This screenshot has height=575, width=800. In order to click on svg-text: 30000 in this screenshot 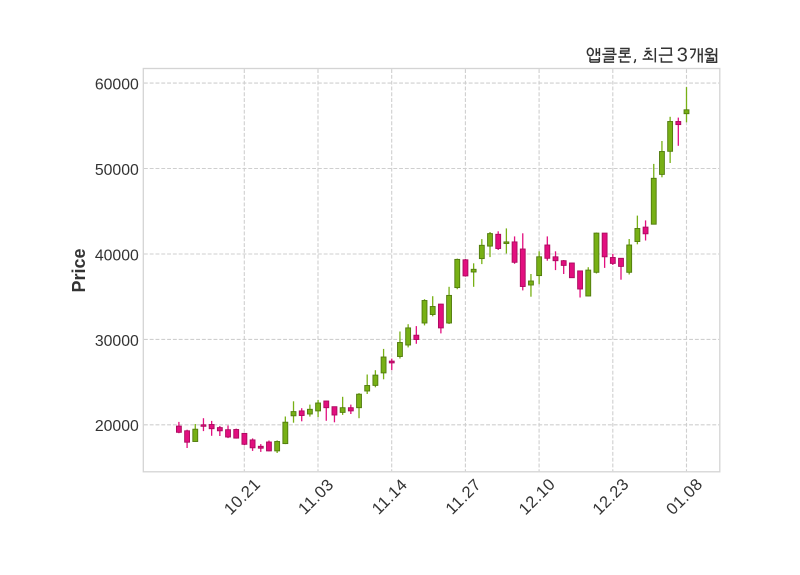, I will do `click(117, 341)`.